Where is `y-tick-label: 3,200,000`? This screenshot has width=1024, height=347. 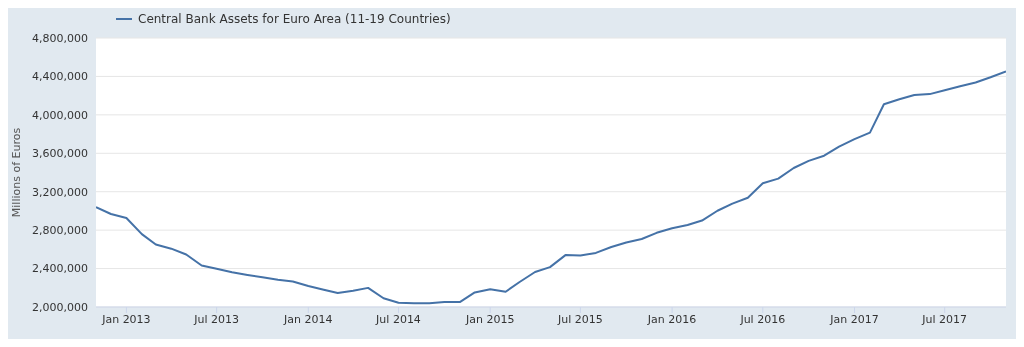 y-tick-label: 3,200,000 is located at coordinates (60, 192).